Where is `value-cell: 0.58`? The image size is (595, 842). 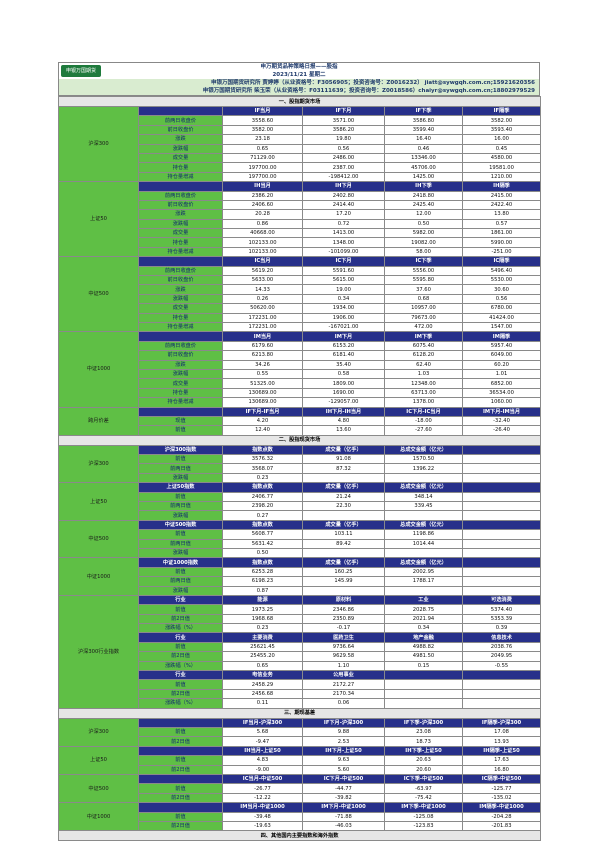
value-cell: 0.58 is located at coordinates (343, 374).